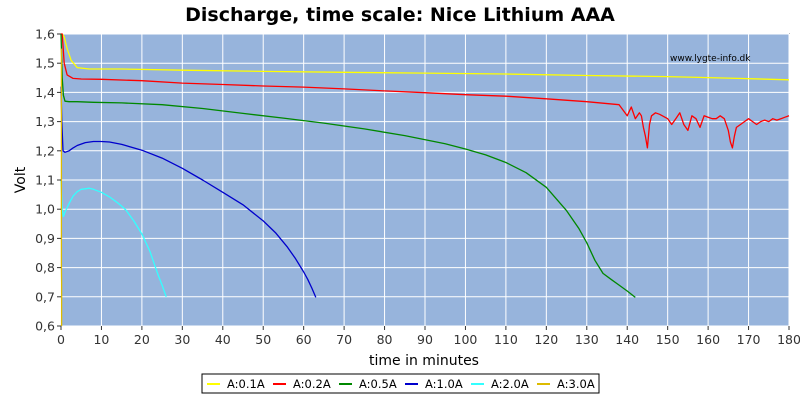 The image size is (800, 400). I want to click on y-tick-label: 0,9, so click(45, 238).